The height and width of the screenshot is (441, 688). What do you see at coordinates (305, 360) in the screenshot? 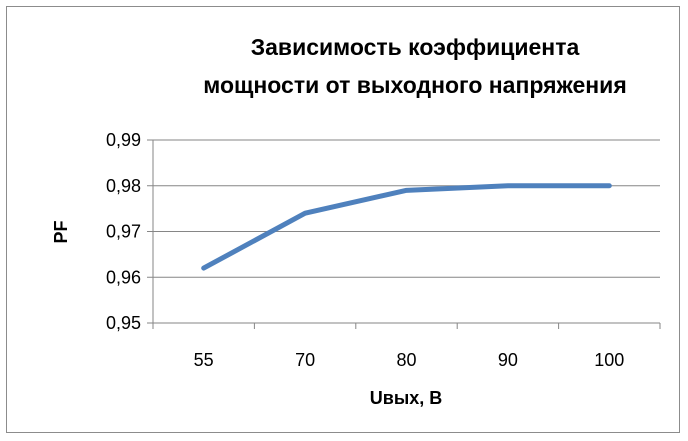
I see `x-tick-label: 70` at bounding box center [305, 360].